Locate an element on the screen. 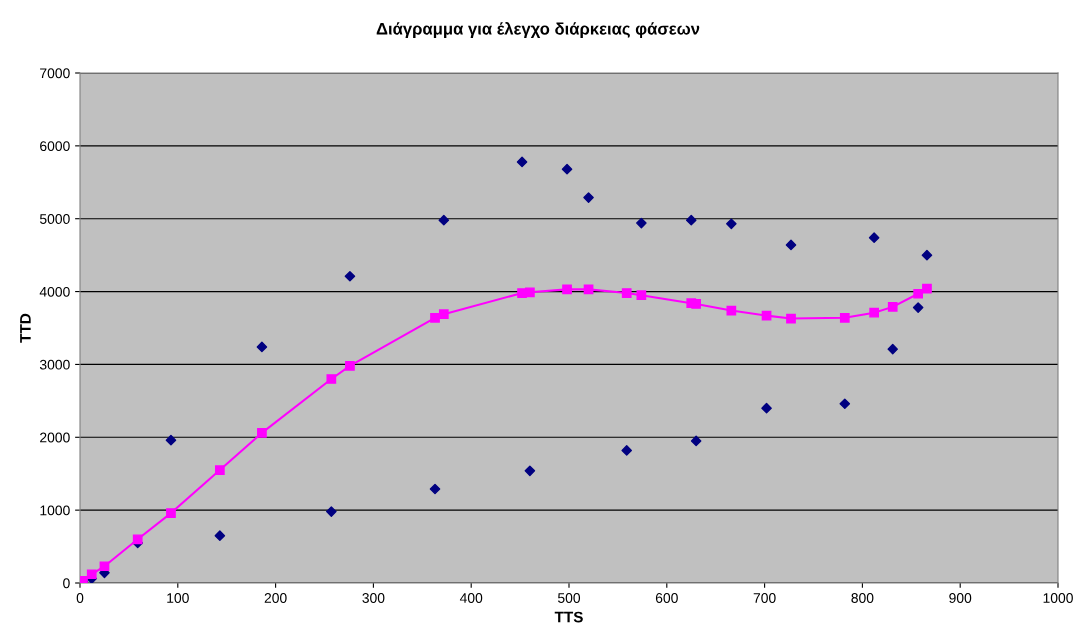 Image resolution: width=1076 pixels, height=637 pixels. y-tick-label: 4000 is located at coordinates (54, 291).